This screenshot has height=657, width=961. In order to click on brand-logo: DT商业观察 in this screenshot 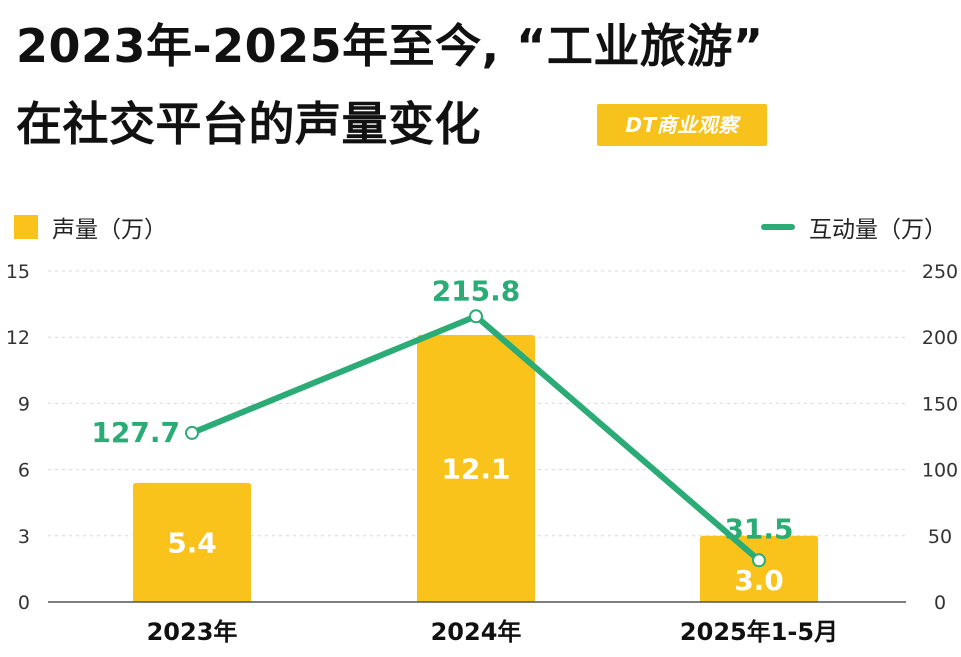, I will do `click(682, 125)`.